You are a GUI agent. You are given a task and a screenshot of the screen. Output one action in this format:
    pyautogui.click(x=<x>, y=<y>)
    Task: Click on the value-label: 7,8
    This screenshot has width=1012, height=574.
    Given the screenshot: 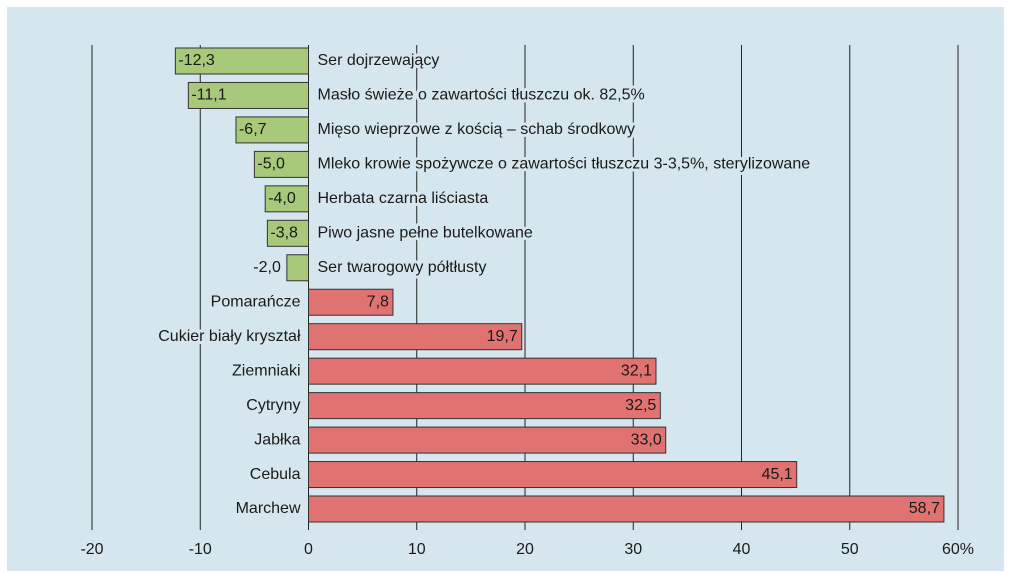 What is the action you would take?
    pyautogui.click(x=378, y=301)
    